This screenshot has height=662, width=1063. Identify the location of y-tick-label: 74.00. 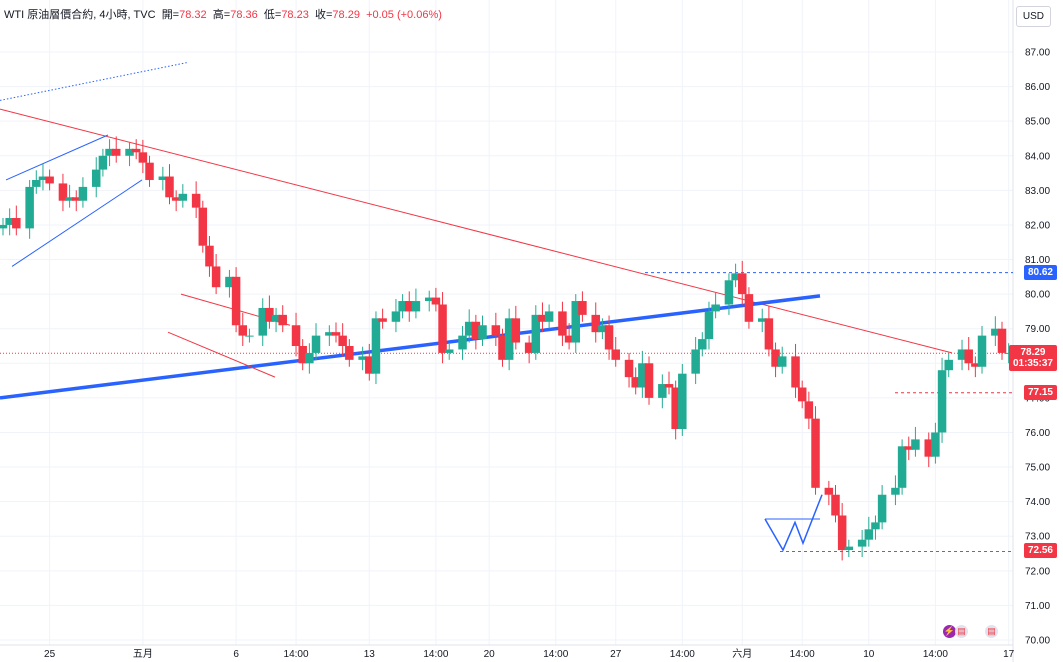
(1037, 502).